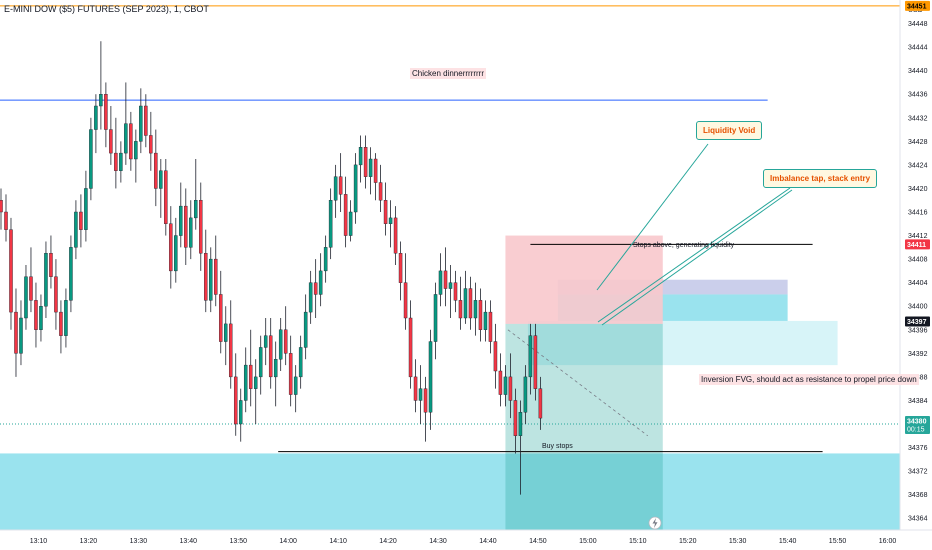 This screenshot has height=550, width=932. What do you see at coordinates (729, 130) in the screenshot?
I see `liquidity-void-callout: Liquidity Void` at bounding box center [729, 130].